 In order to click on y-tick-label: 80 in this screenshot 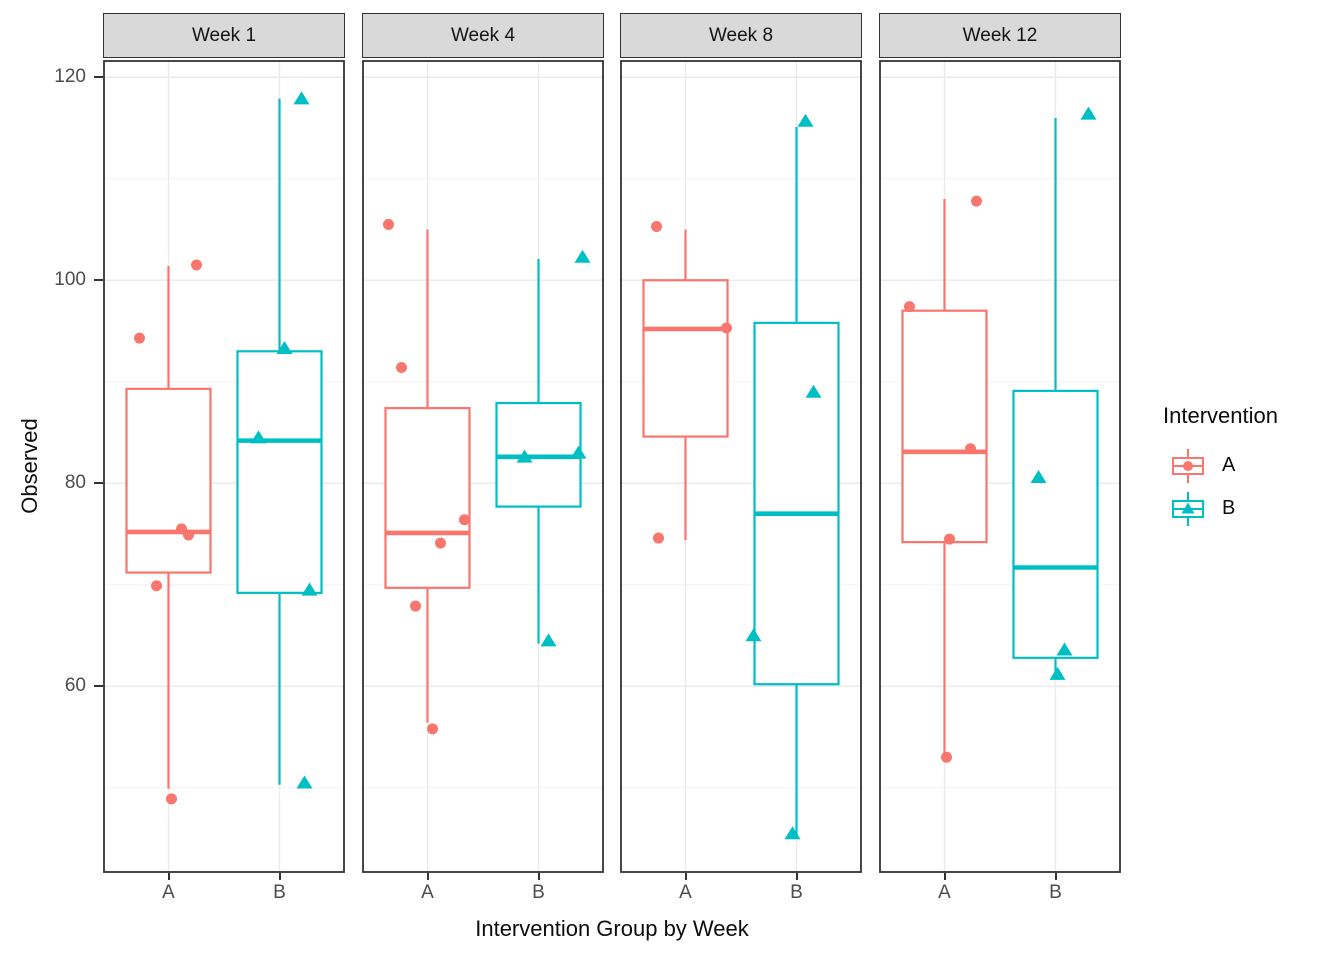, I will do `click(75, 483)`.